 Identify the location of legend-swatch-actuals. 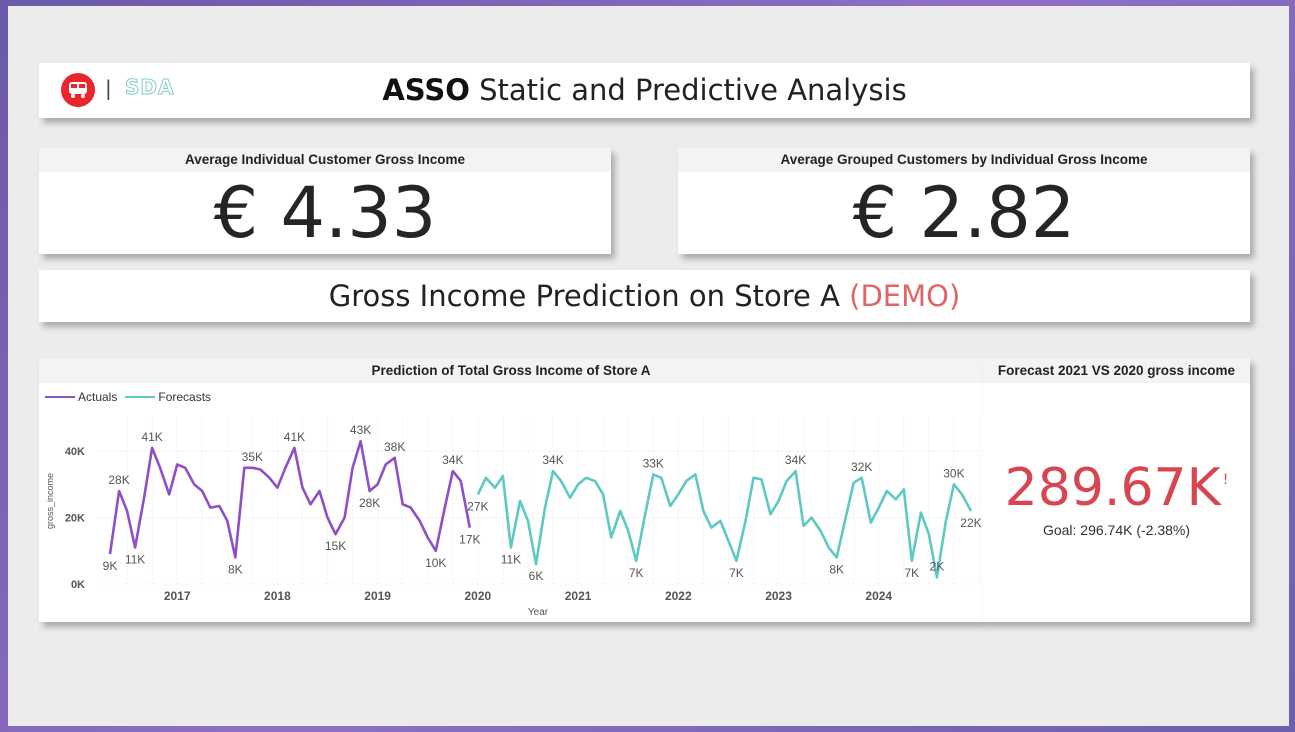
(60, 397).